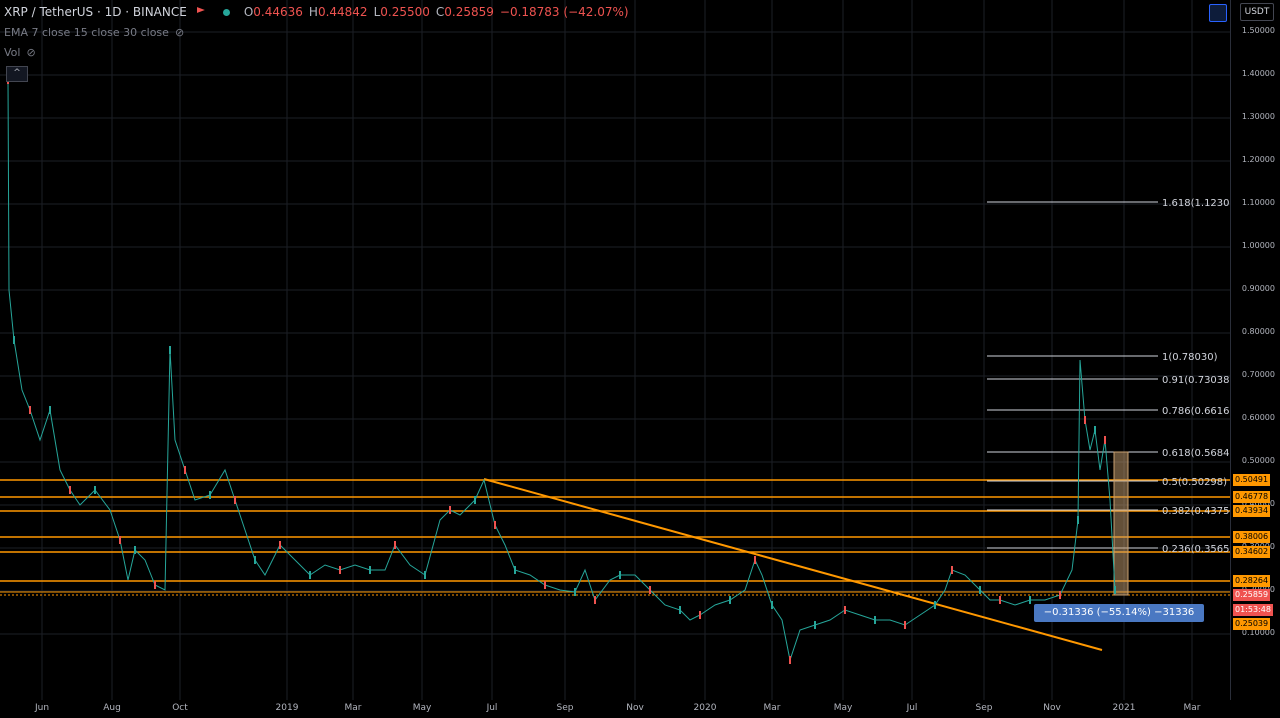 Image resolution: width=1280 pixels, height=718 pixels. I want to click on price-tick: 1.00000, so click(1258, 245).